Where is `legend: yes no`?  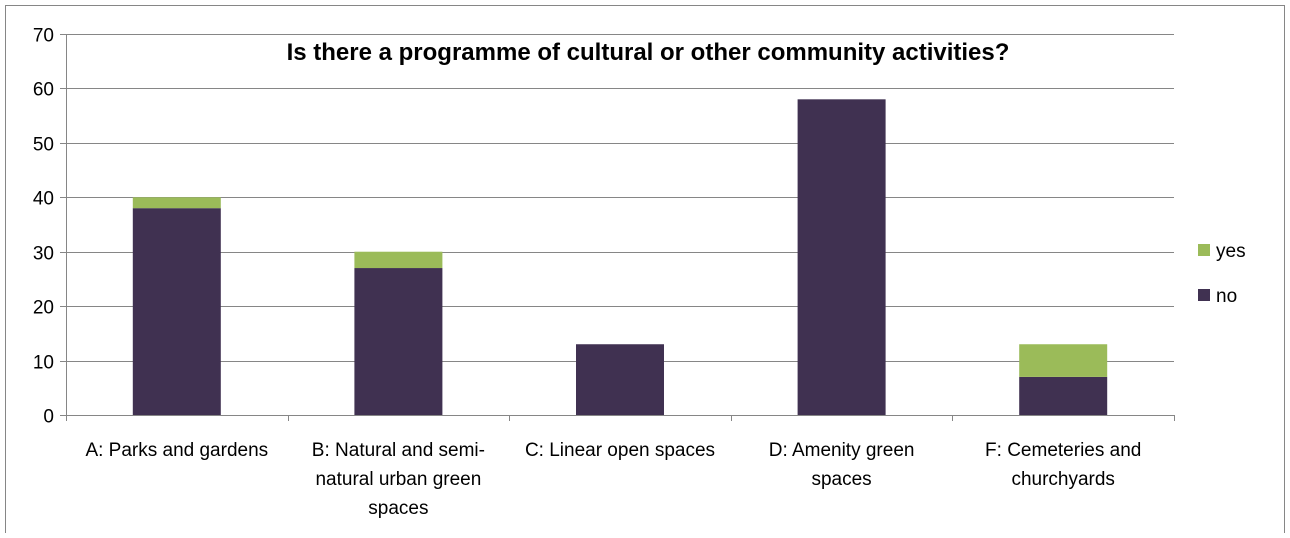 legend: yes no is located at coordinates (1222, 274).